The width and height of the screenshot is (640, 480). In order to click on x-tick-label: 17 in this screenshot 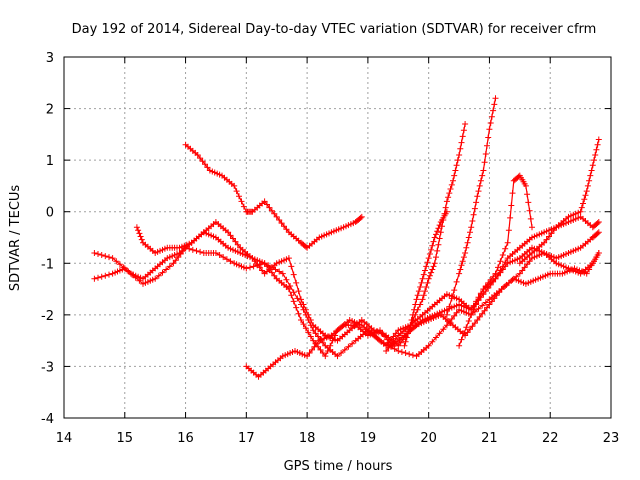, I will do `click(246, 438)`.